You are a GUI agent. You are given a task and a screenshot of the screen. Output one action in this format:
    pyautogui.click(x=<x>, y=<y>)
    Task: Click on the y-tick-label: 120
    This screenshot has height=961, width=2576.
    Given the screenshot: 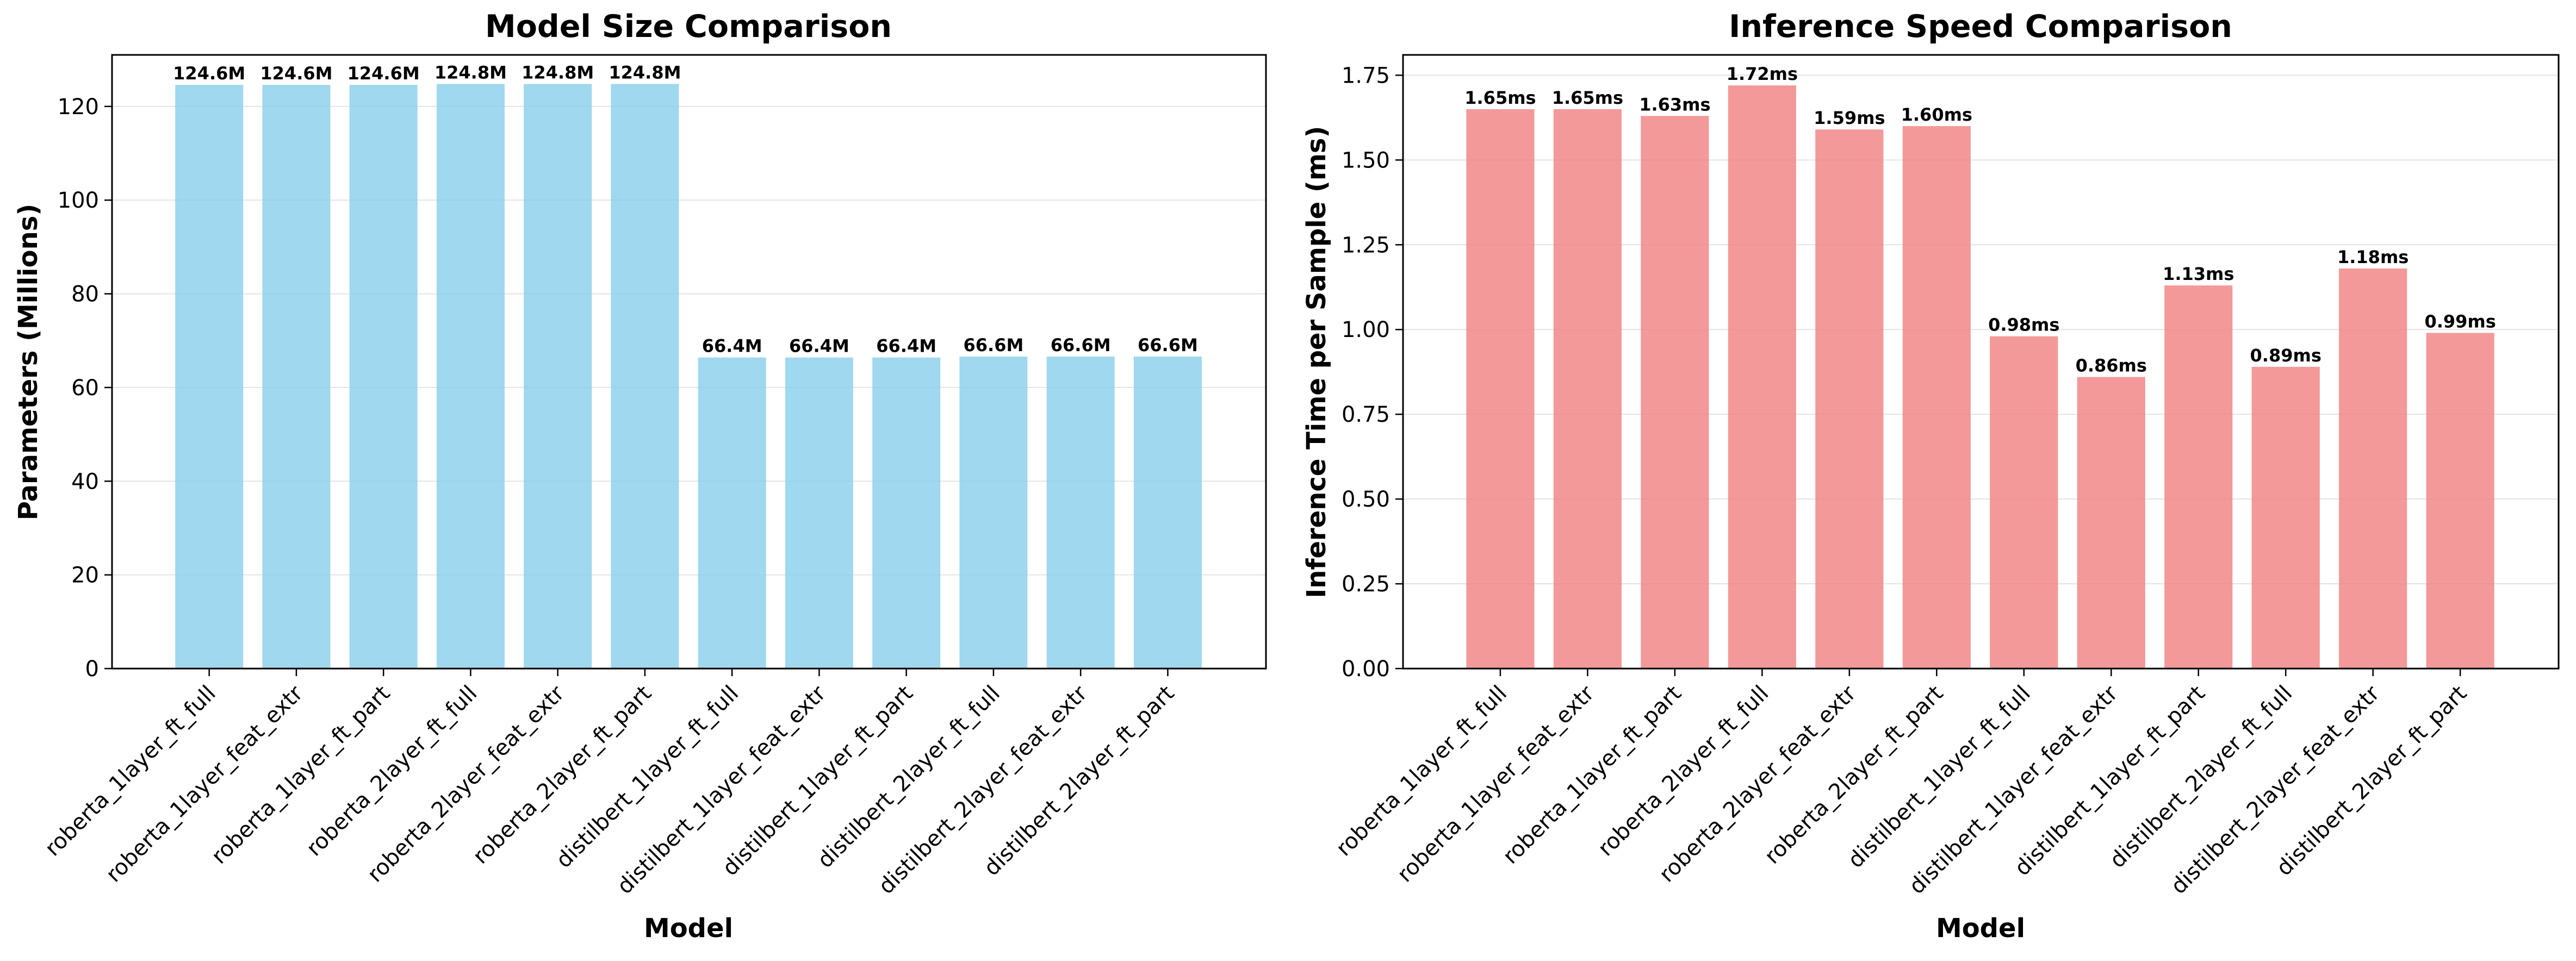 What is the action you would take?
    pyautogui.click(x=79, y=107)
    